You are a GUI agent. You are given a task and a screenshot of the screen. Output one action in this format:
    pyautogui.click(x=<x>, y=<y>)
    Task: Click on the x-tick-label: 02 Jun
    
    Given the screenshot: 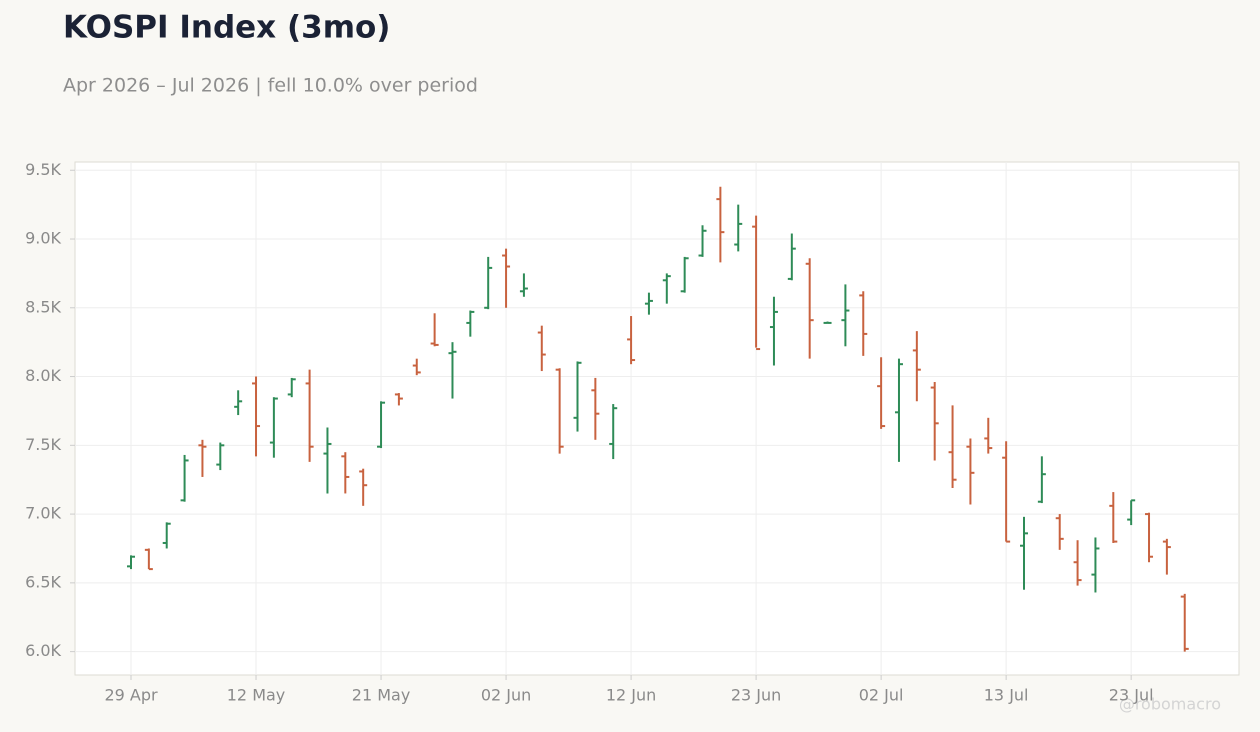 What is the action you would take?
    pyautogui.click(x=506, y=695)
    